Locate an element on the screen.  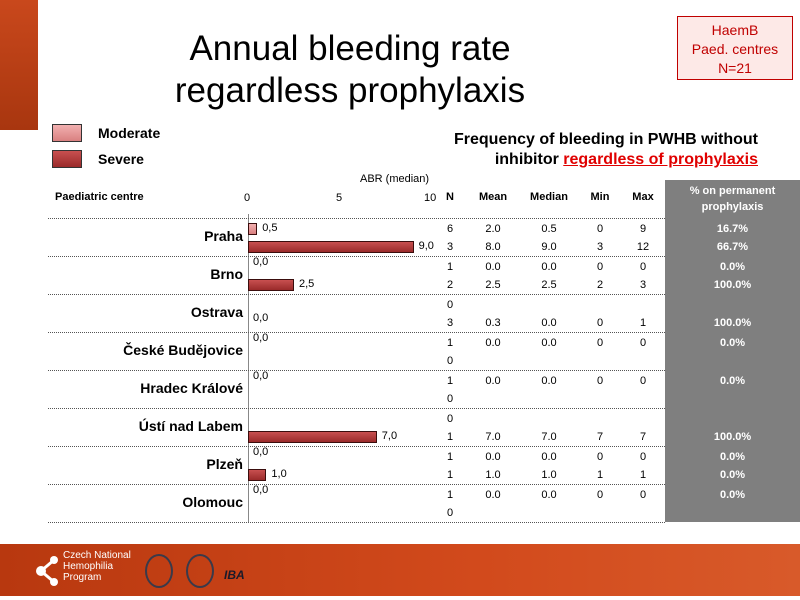
logo-text: Program is located at coordinates (82, 577).